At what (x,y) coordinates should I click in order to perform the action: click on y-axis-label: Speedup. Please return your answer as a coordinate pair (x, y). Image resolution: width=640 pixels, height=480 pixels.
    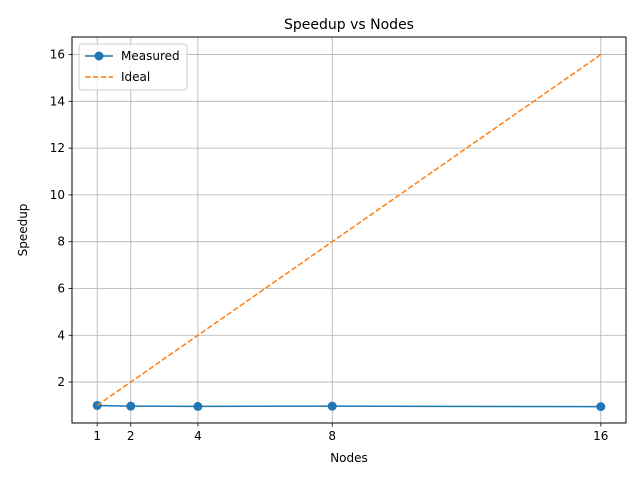
    Looking at the image, I should click on (23, 230).